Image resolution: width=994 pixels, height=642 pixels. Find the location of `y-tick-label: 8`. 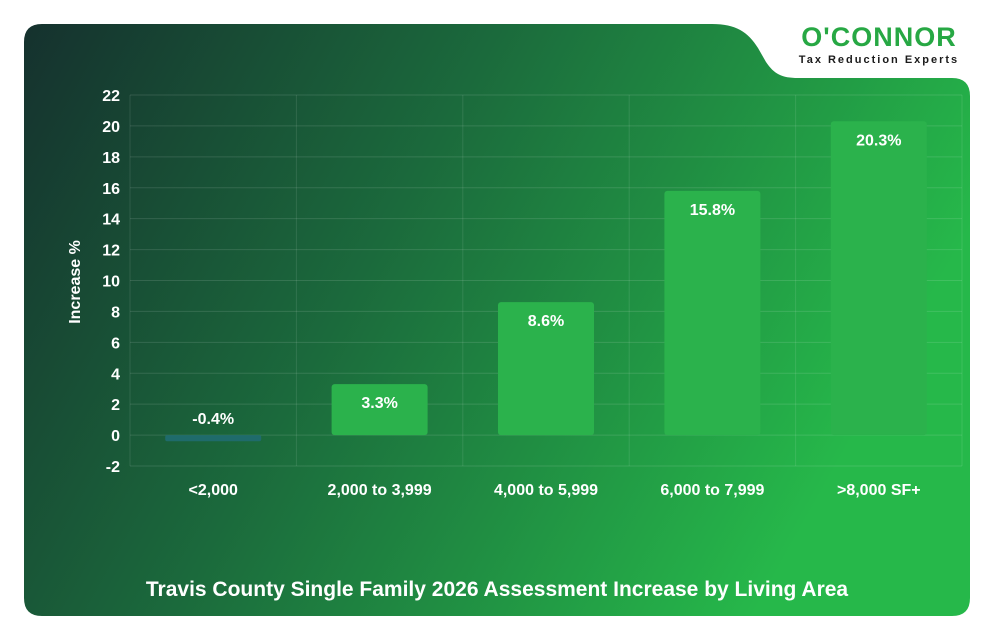

y-tick-label: 8 is located at coordinates (115, 312).